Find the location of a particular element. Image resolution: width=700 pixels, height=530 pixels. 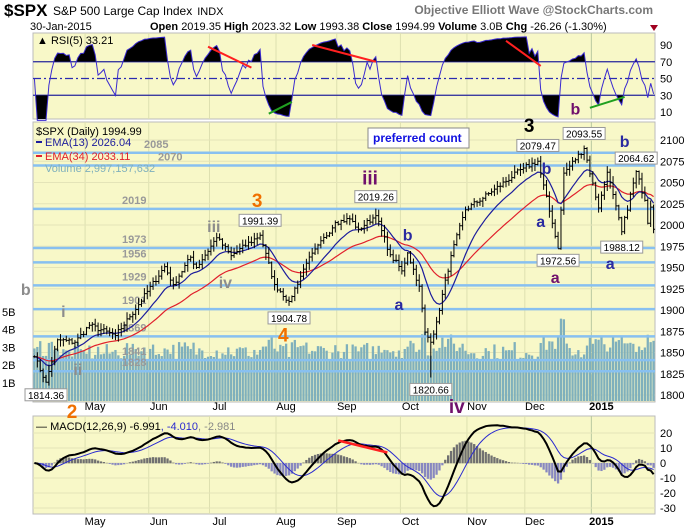

month-tick-label: 2015 is located at coordinates (601, 522).